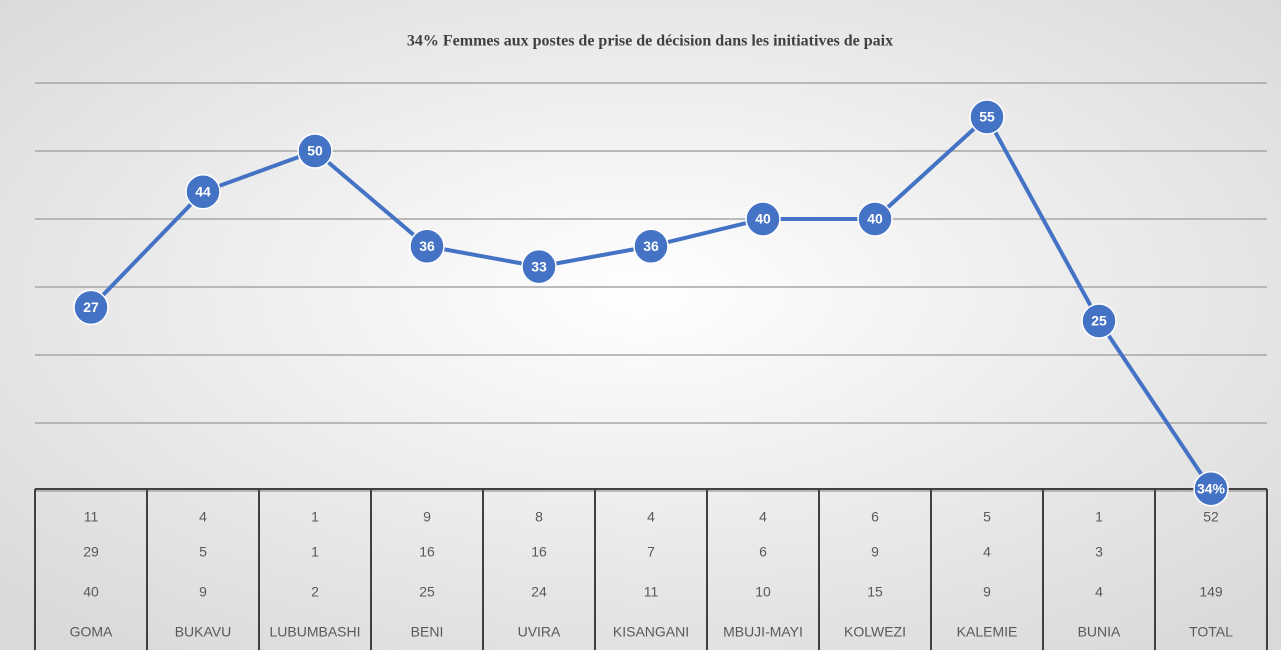  What do you see at coordinates (987, 632) in the screenshot?
I see `x-tick-label: KALEMIE` at bounding box center [987, 632].